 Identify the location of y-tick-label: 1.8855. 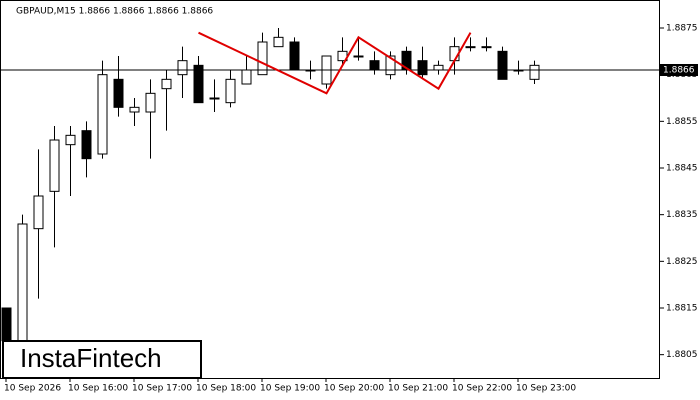
(682, 122).